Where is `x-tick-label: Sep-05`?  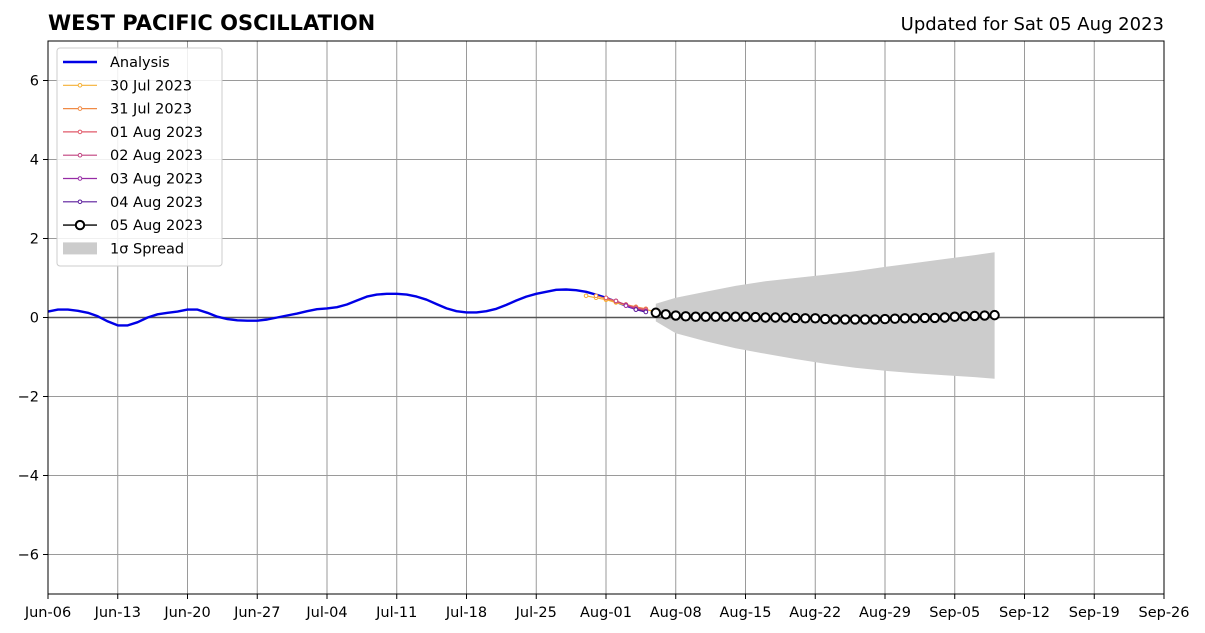
x-tick-label: Sep-05 is located at coordinates (954, 613).